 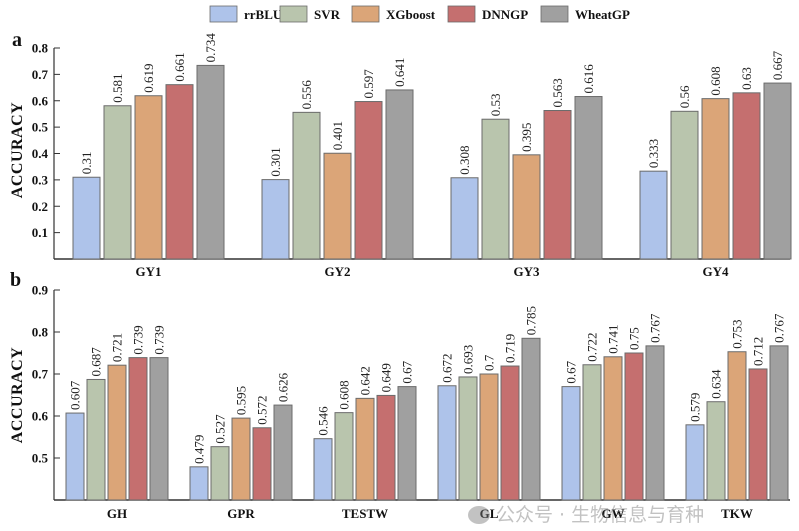 I want to click on data-label: 0.401, so click(x=337, y=135).